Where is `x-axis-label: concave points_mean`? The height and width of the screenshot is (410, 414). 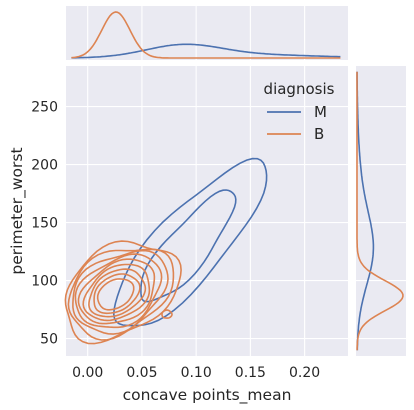 x-axis-label: concave points_mean is located at coordinates (207, 395).